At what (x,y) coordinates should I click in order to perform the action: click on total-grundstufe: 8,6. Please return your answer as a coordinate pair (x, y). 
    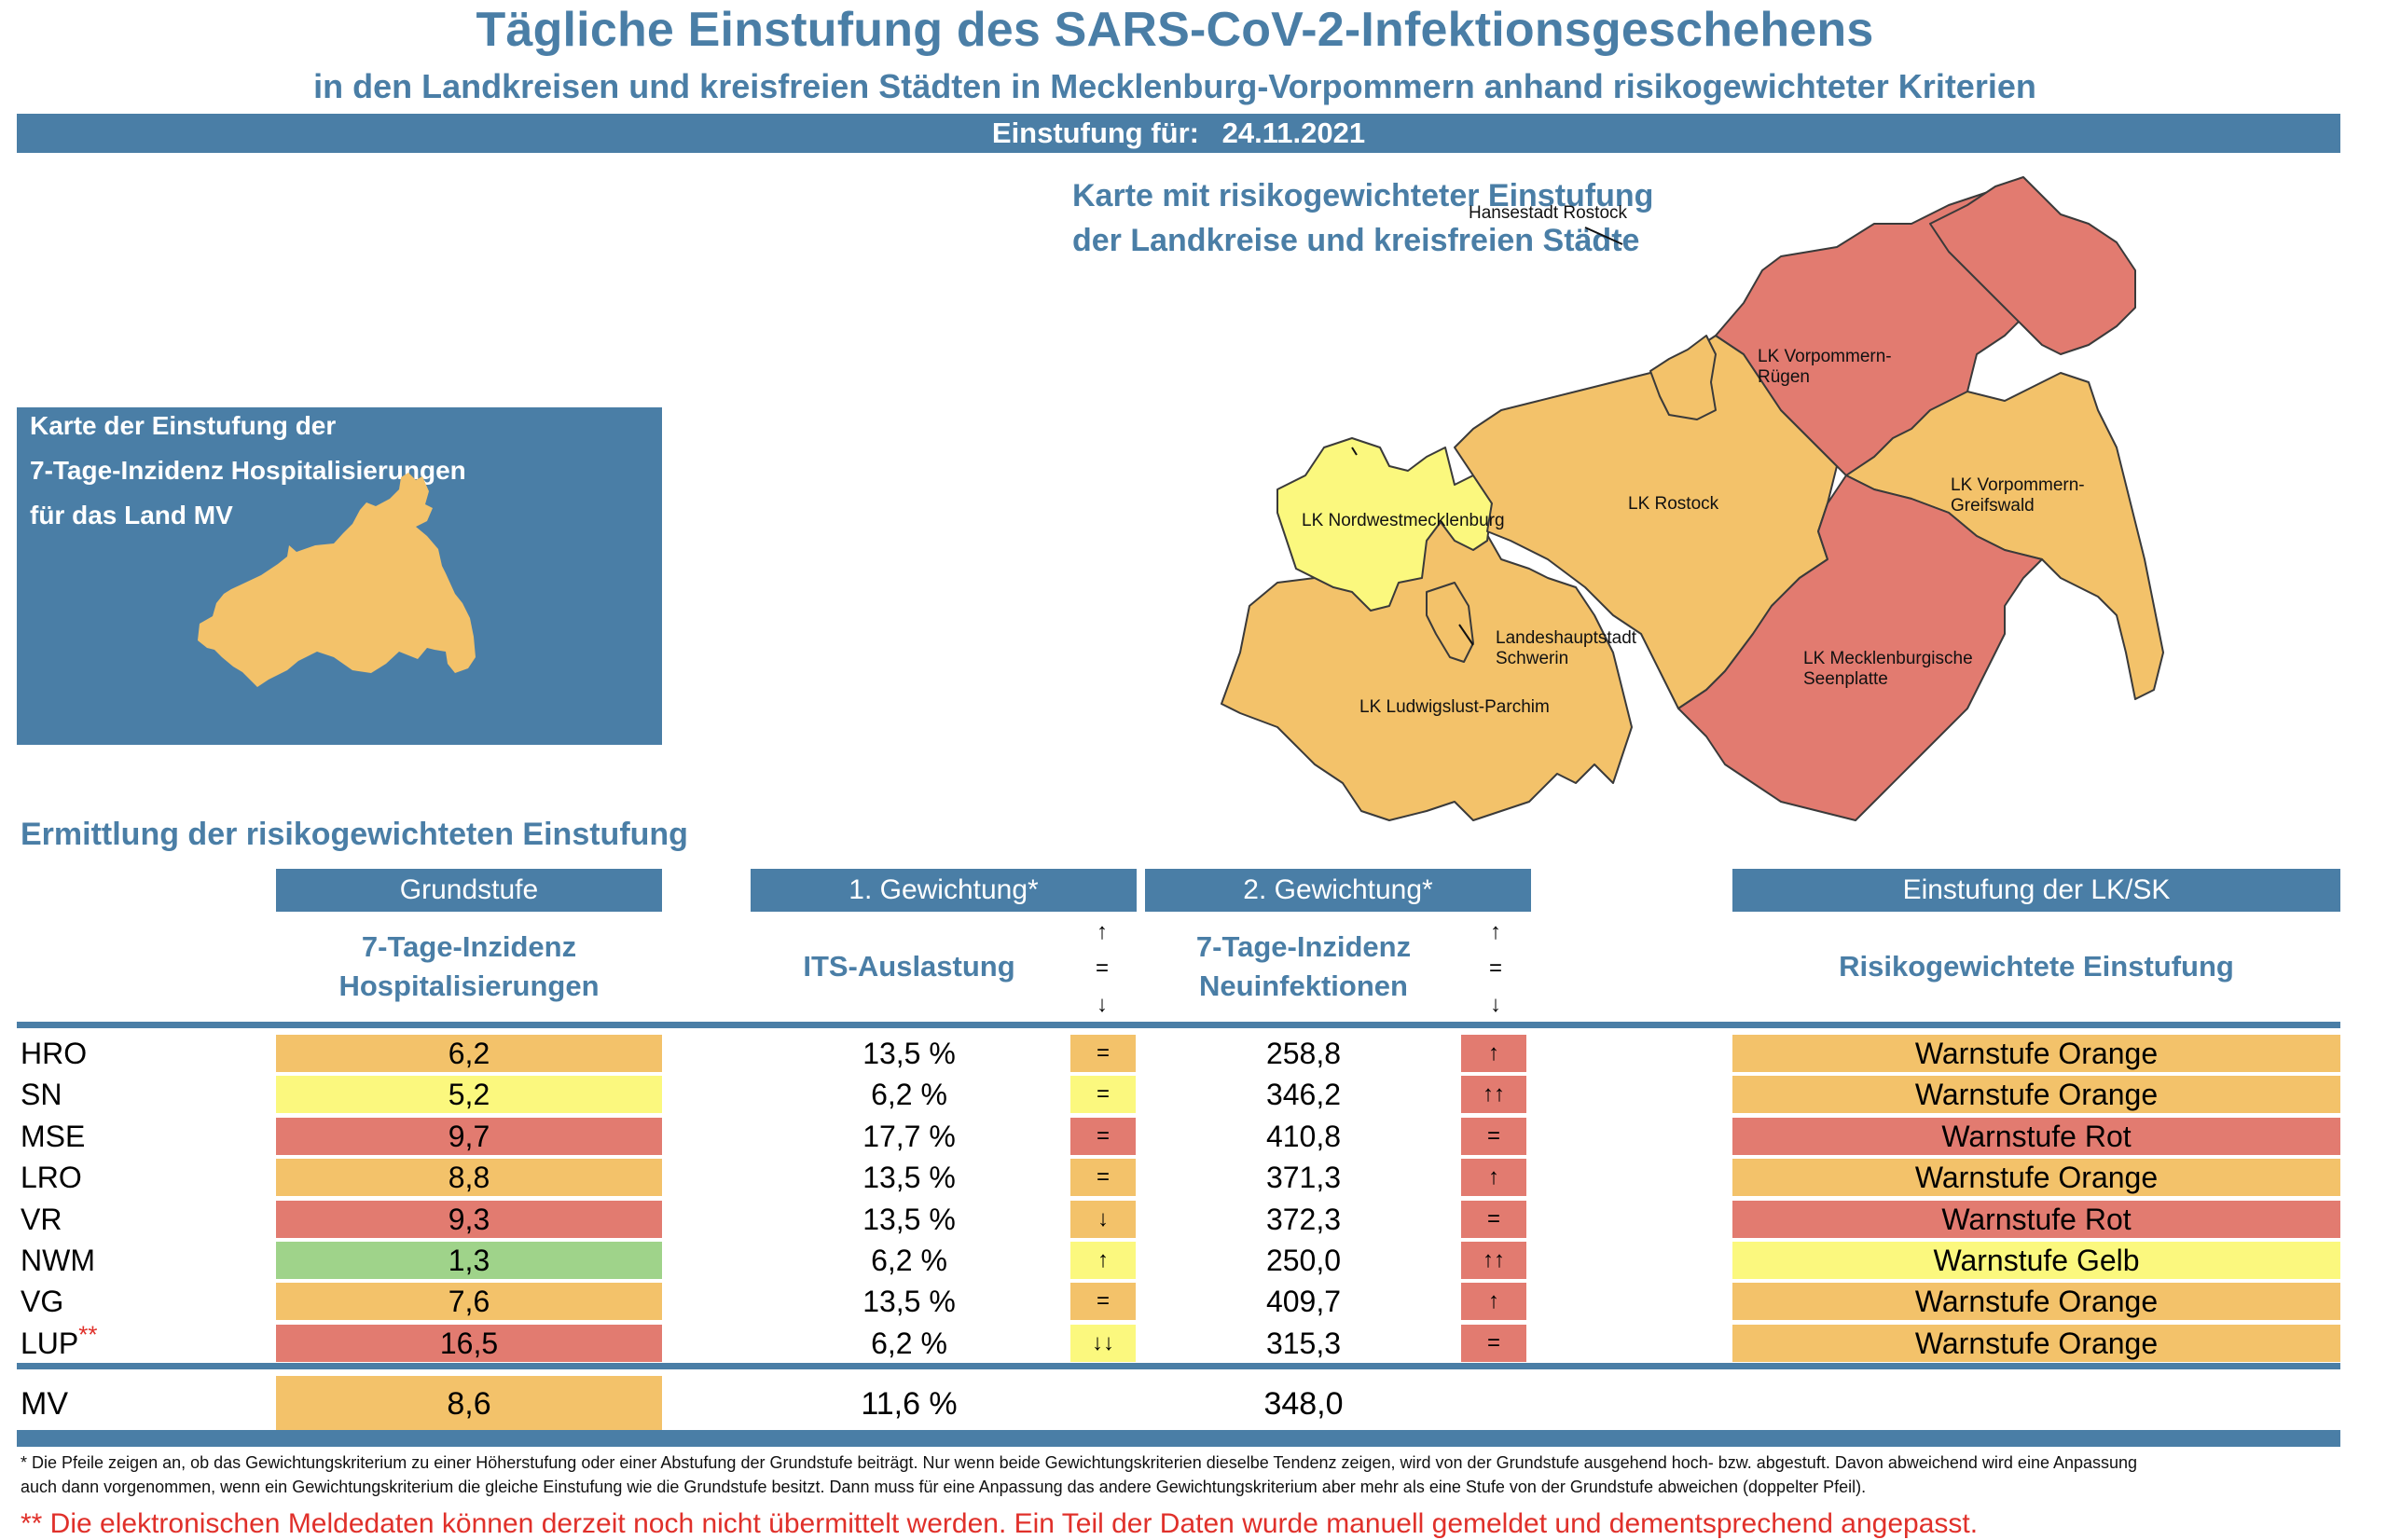
    Looking at the image, I should click on (469, 1404).